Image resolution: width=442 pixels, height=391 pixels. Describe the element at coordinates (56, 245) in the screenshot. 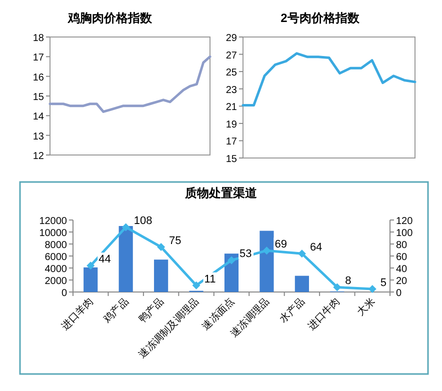

I see `y-tick-label: 8000` at that location.